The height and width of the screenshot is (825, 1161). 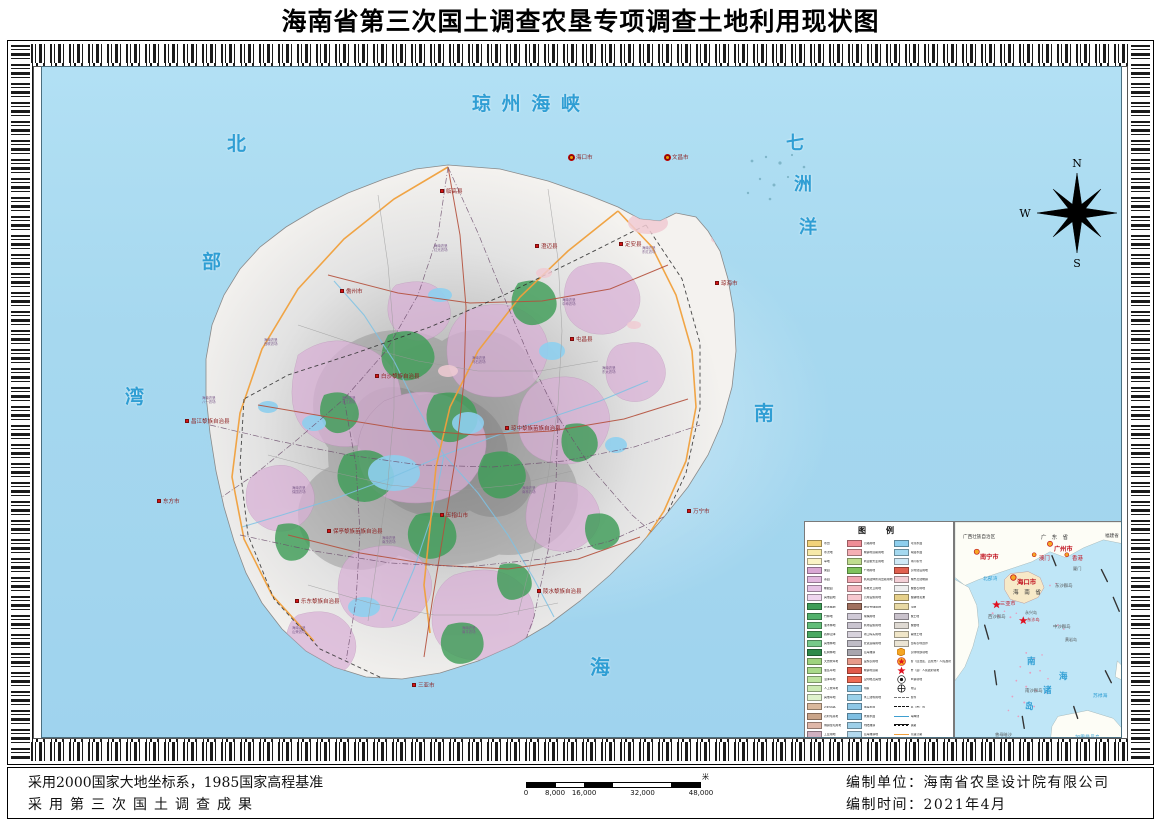 What do you see at coordinates (922, 616) in the screenshot?
I see `legend-item: 裸土地` at bounding box center [922, 616].